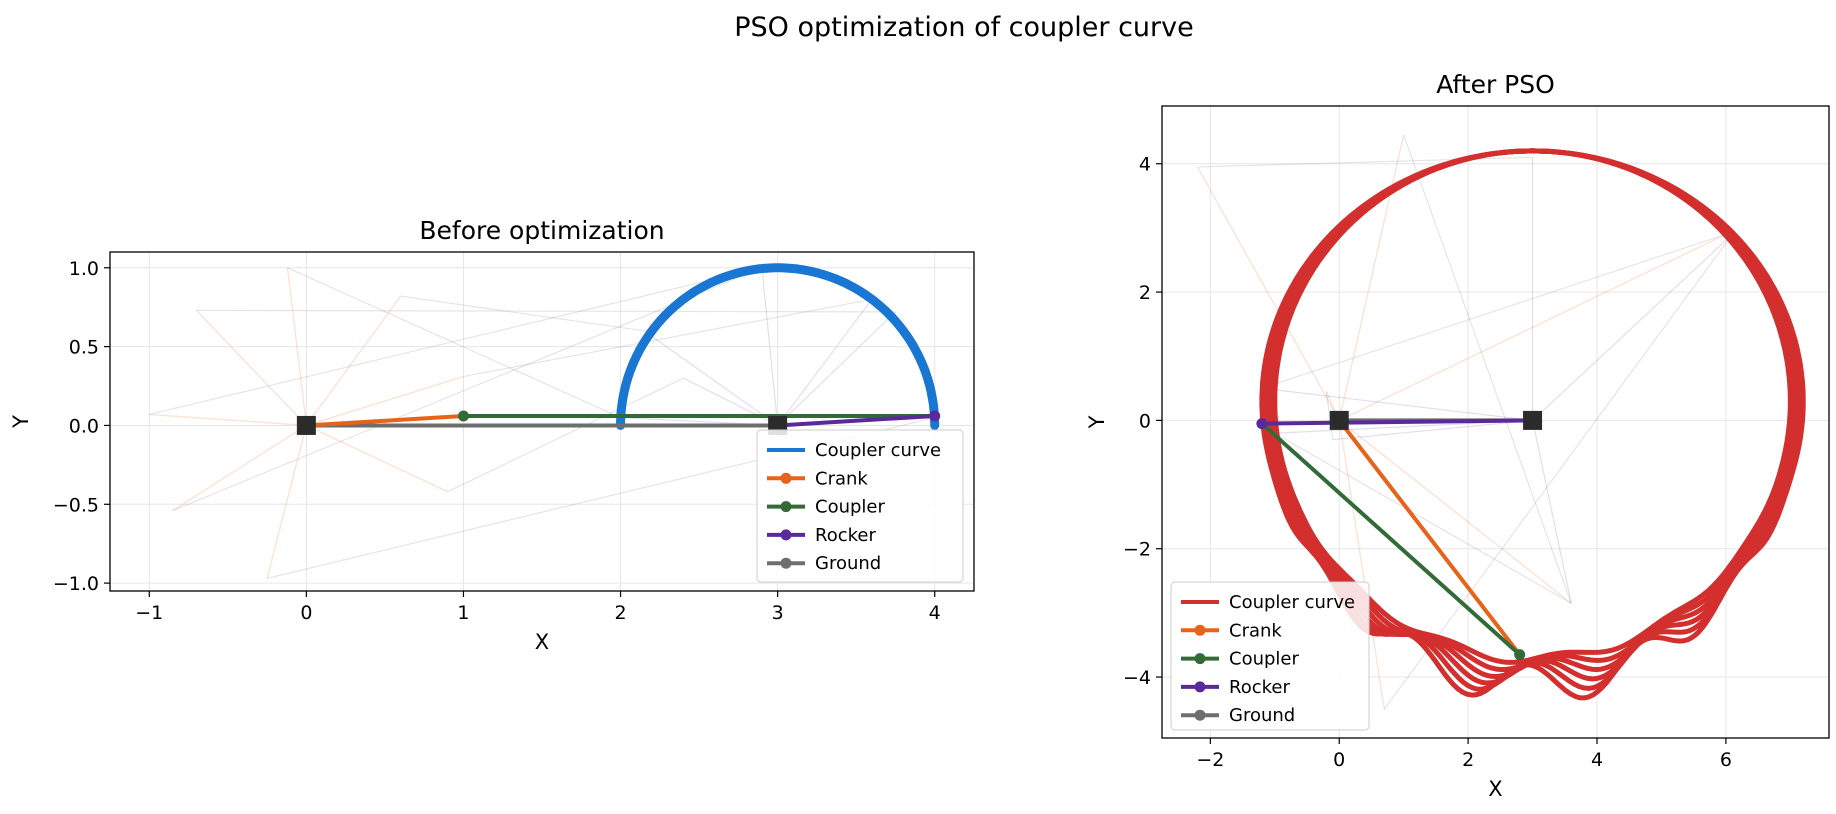 The image size is (1836, 814). I want to click on y-axis-label: Y, so click(21, 422).